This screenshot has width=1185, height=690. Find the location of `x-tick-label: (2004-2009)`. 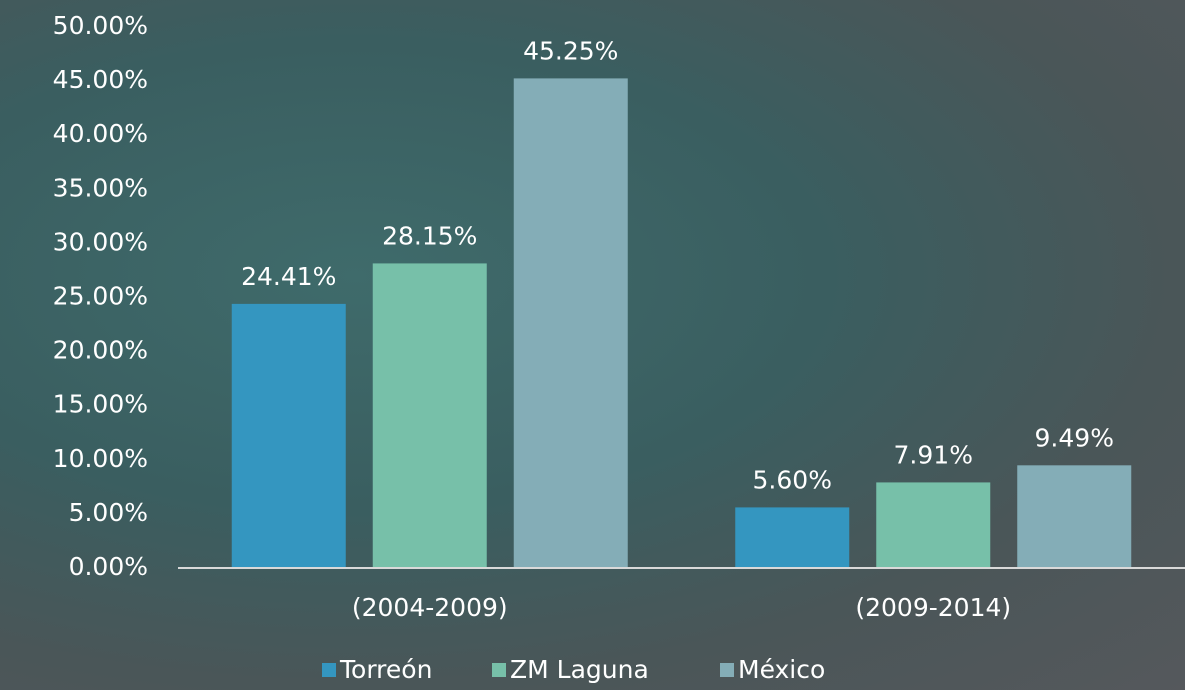

x-tick-label: (2004-2009) is located at coordinates (430, 607).